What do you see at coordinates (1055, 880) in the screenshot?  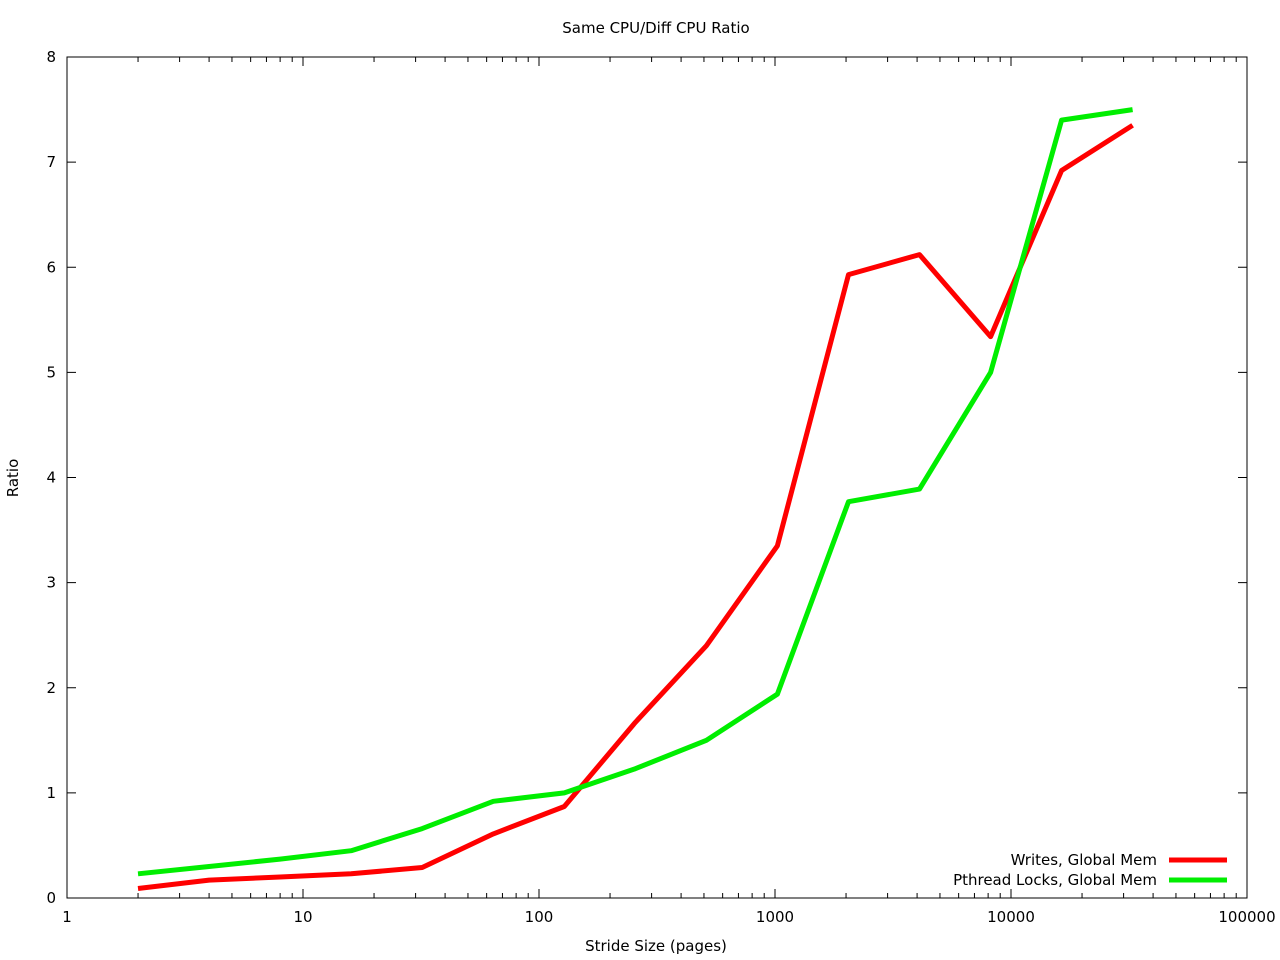 I see `legend-label-2: Pthread Locks, Global Mem` at bounding box center [1055, 880].